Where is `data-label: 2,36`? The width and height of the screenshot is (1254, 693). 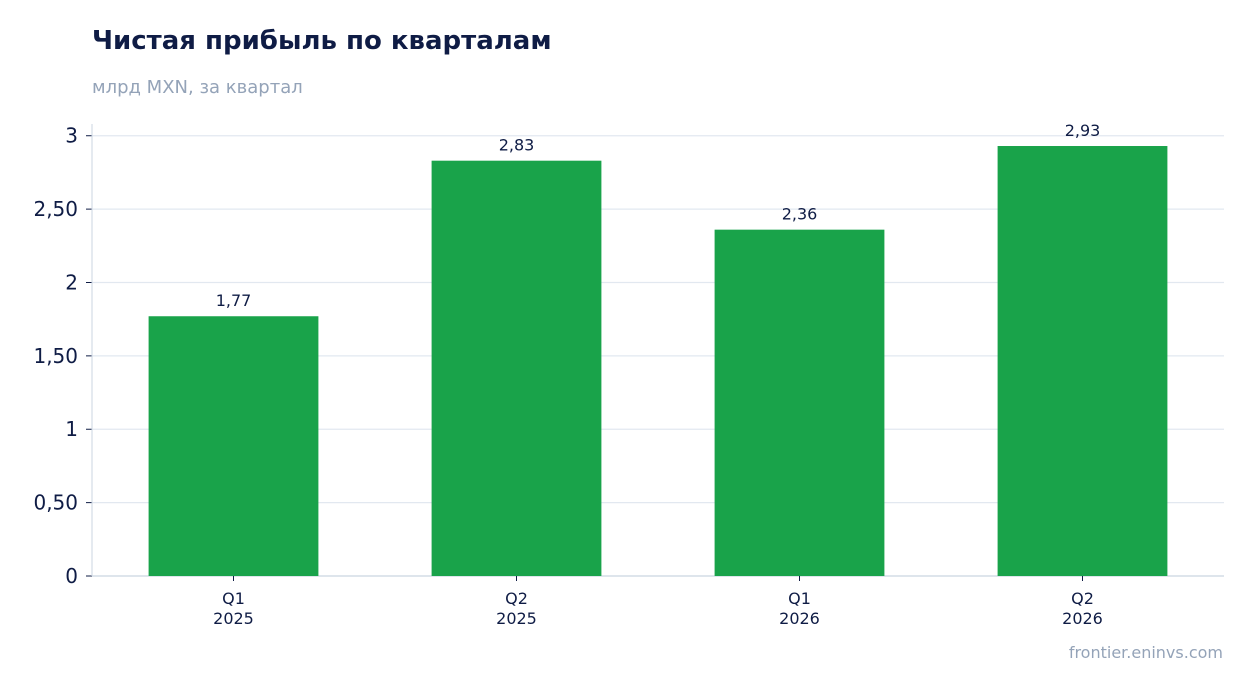 data-label: 2,36 is located at coordinates (800, 214).